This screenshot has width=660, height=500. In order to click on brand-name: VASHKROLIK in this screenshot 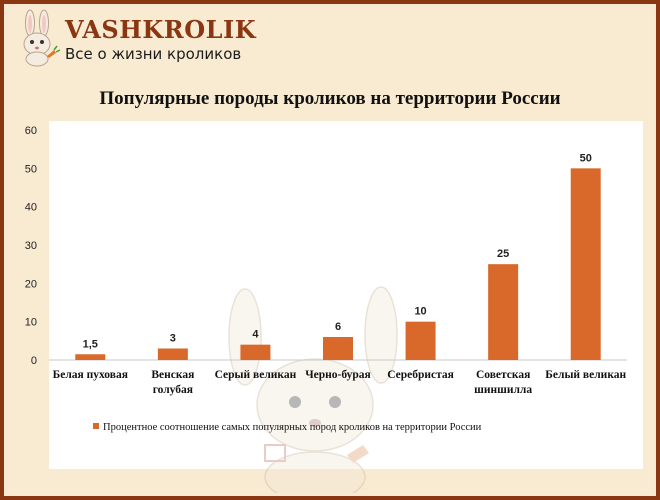, I will do `click(161, 29)`.